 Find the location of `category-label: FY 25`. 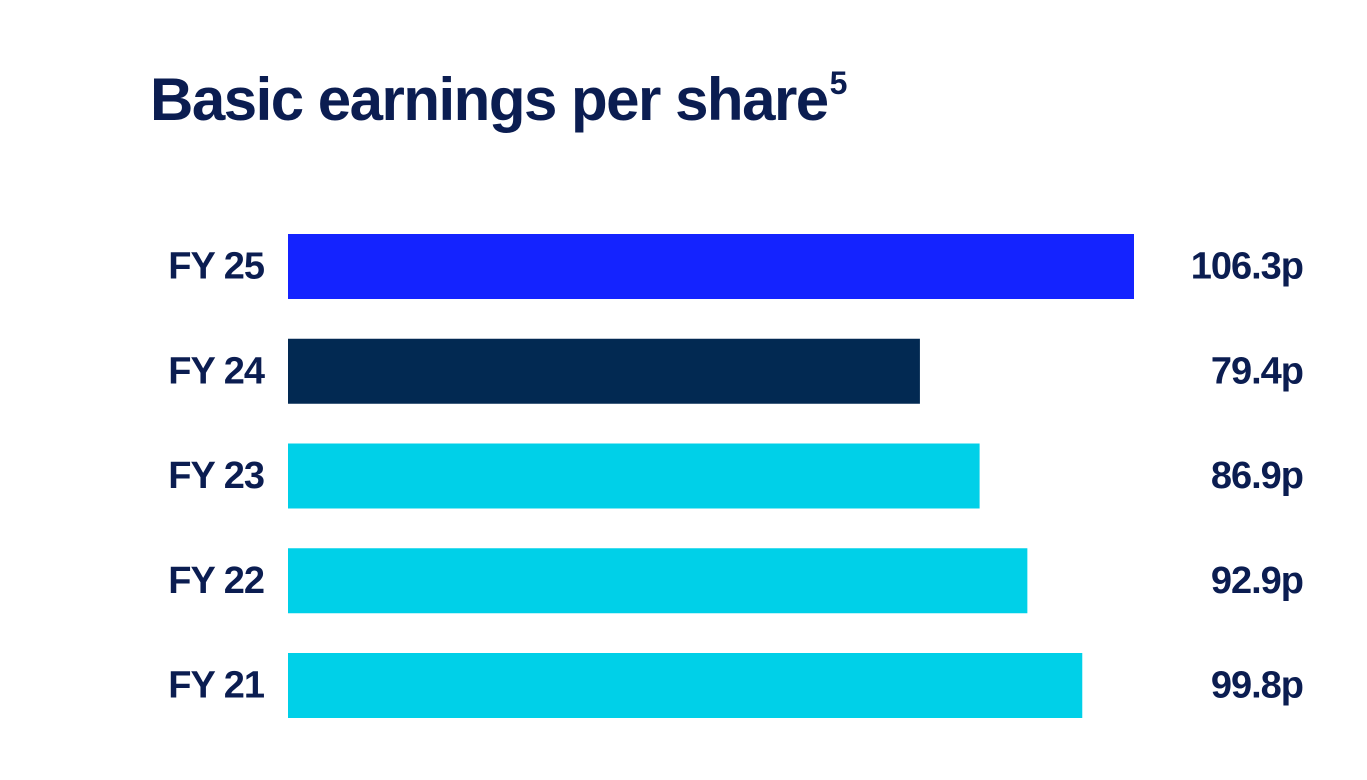

category-label: FY 25 is located at coordinates (216, 267).